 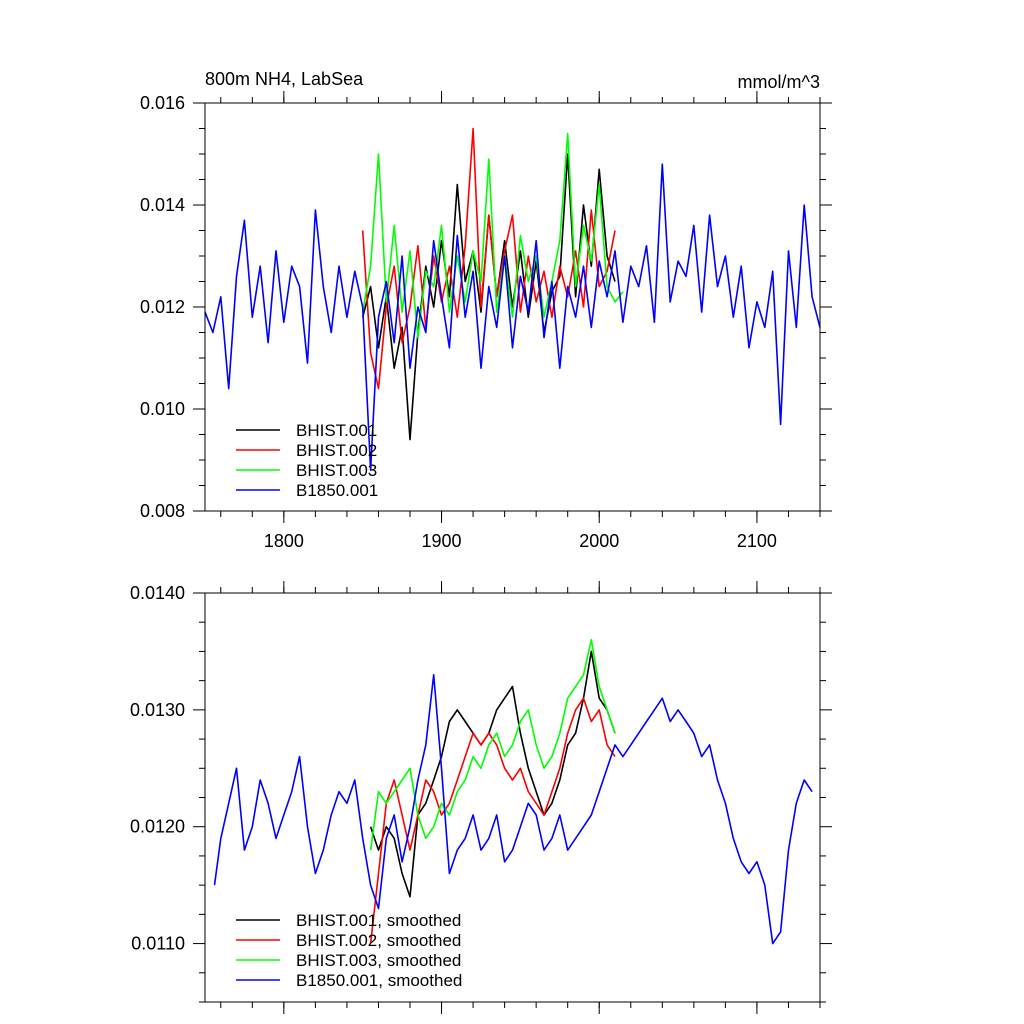 I want to click on legend-label: B1850.001, smoothed, so click(x=379, y=980).